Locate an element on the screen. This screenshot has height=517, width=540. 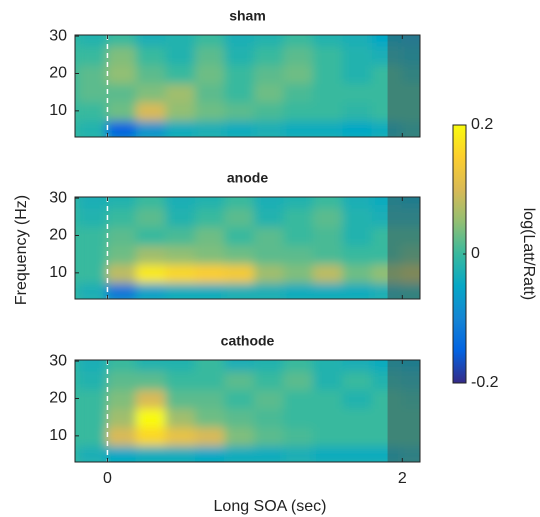
heatmap-cells is located at coordinates (248, 248).